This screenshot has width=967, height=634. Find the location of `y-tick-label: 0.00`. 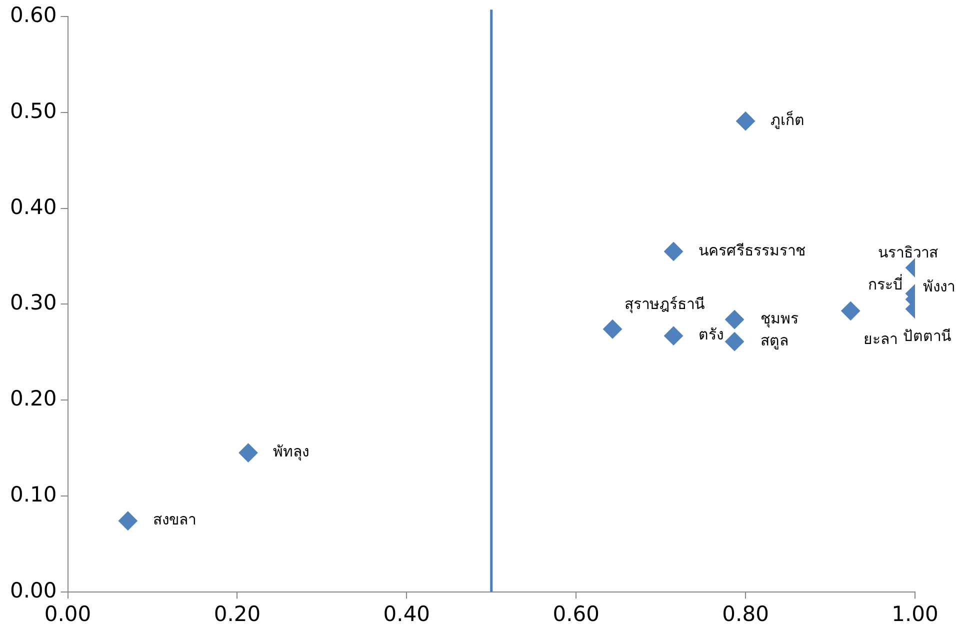

y-tick-label: 0.00 is located at coordinates (33, 590).